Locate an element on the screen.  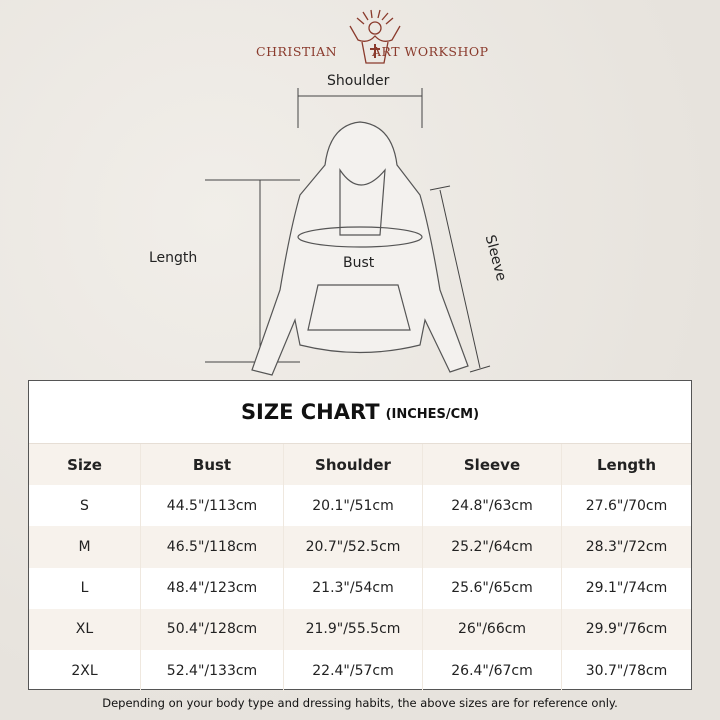
table-cell: 28.3"/72cm is located at coordinates (626, 546).